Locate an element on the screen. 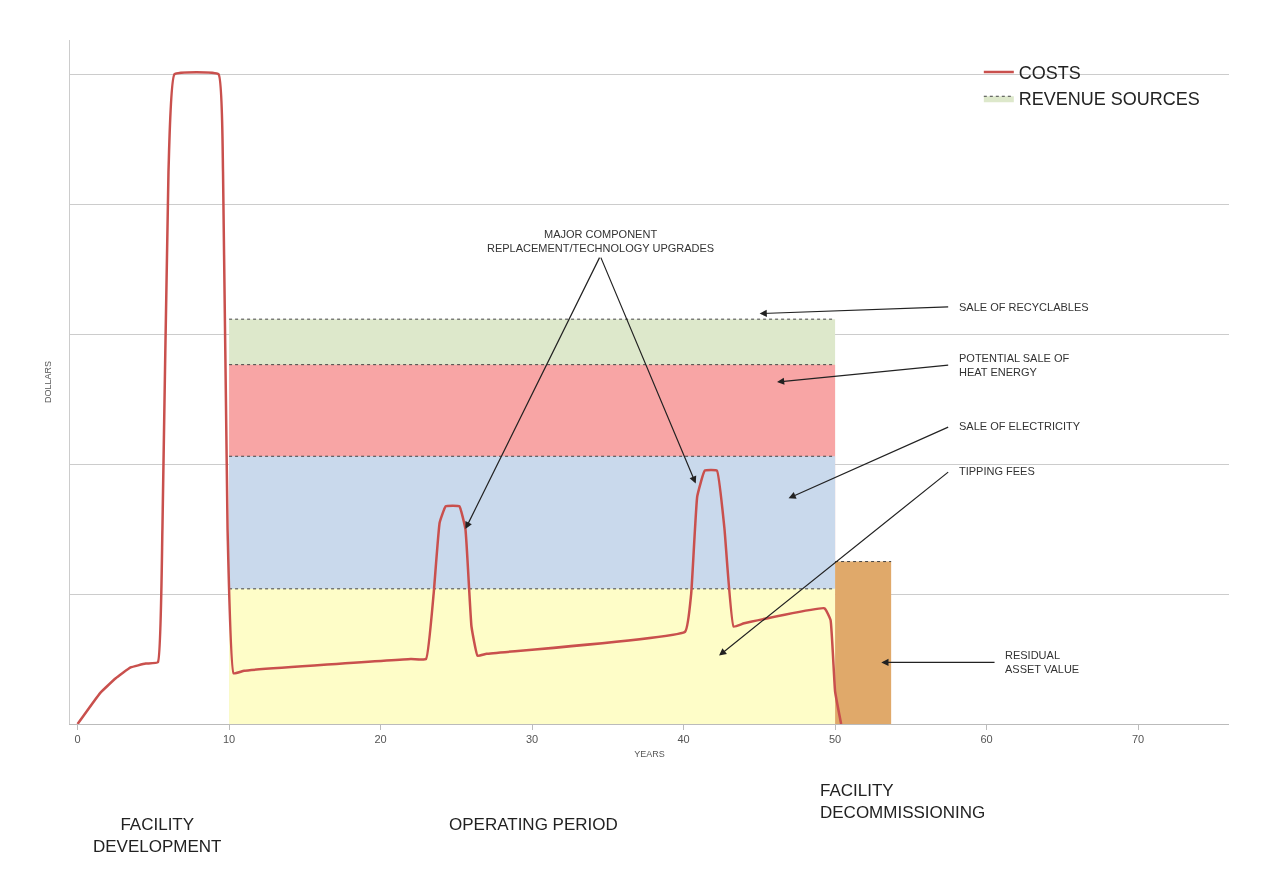 The width and height of the screenshot is (1279, 874). text: FACILITY DEVELOPMENT is located at coordinates (157, 836).